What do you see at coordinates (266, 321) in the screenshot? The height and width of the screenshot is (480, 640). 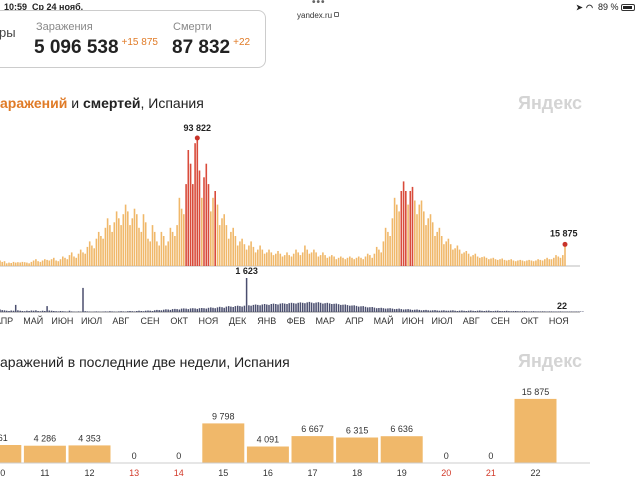 I see `month-tick-label: ЯНВ` at bounding box center [266, 321].